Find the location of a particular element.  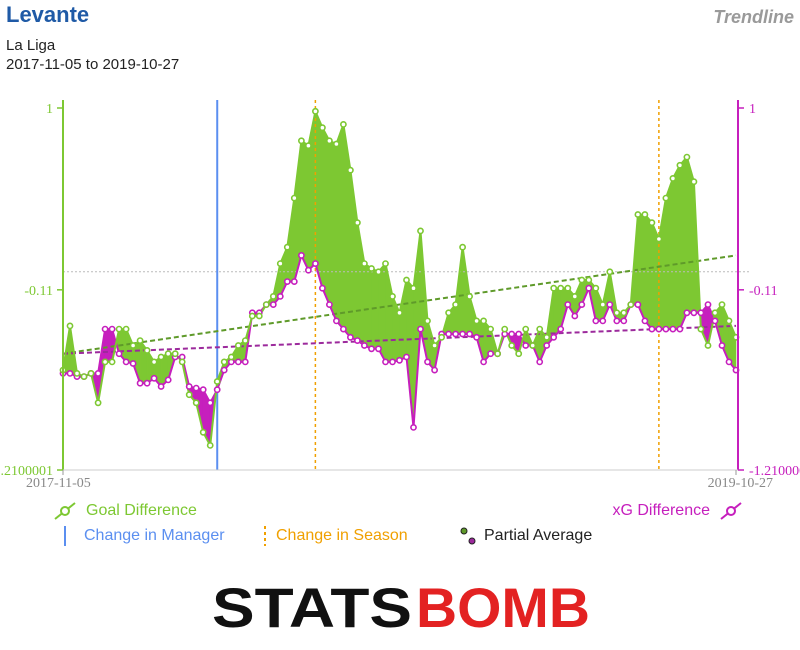

date-range: 2017-11-05 to 2019-10-27 is located at coordinates (93, 64).